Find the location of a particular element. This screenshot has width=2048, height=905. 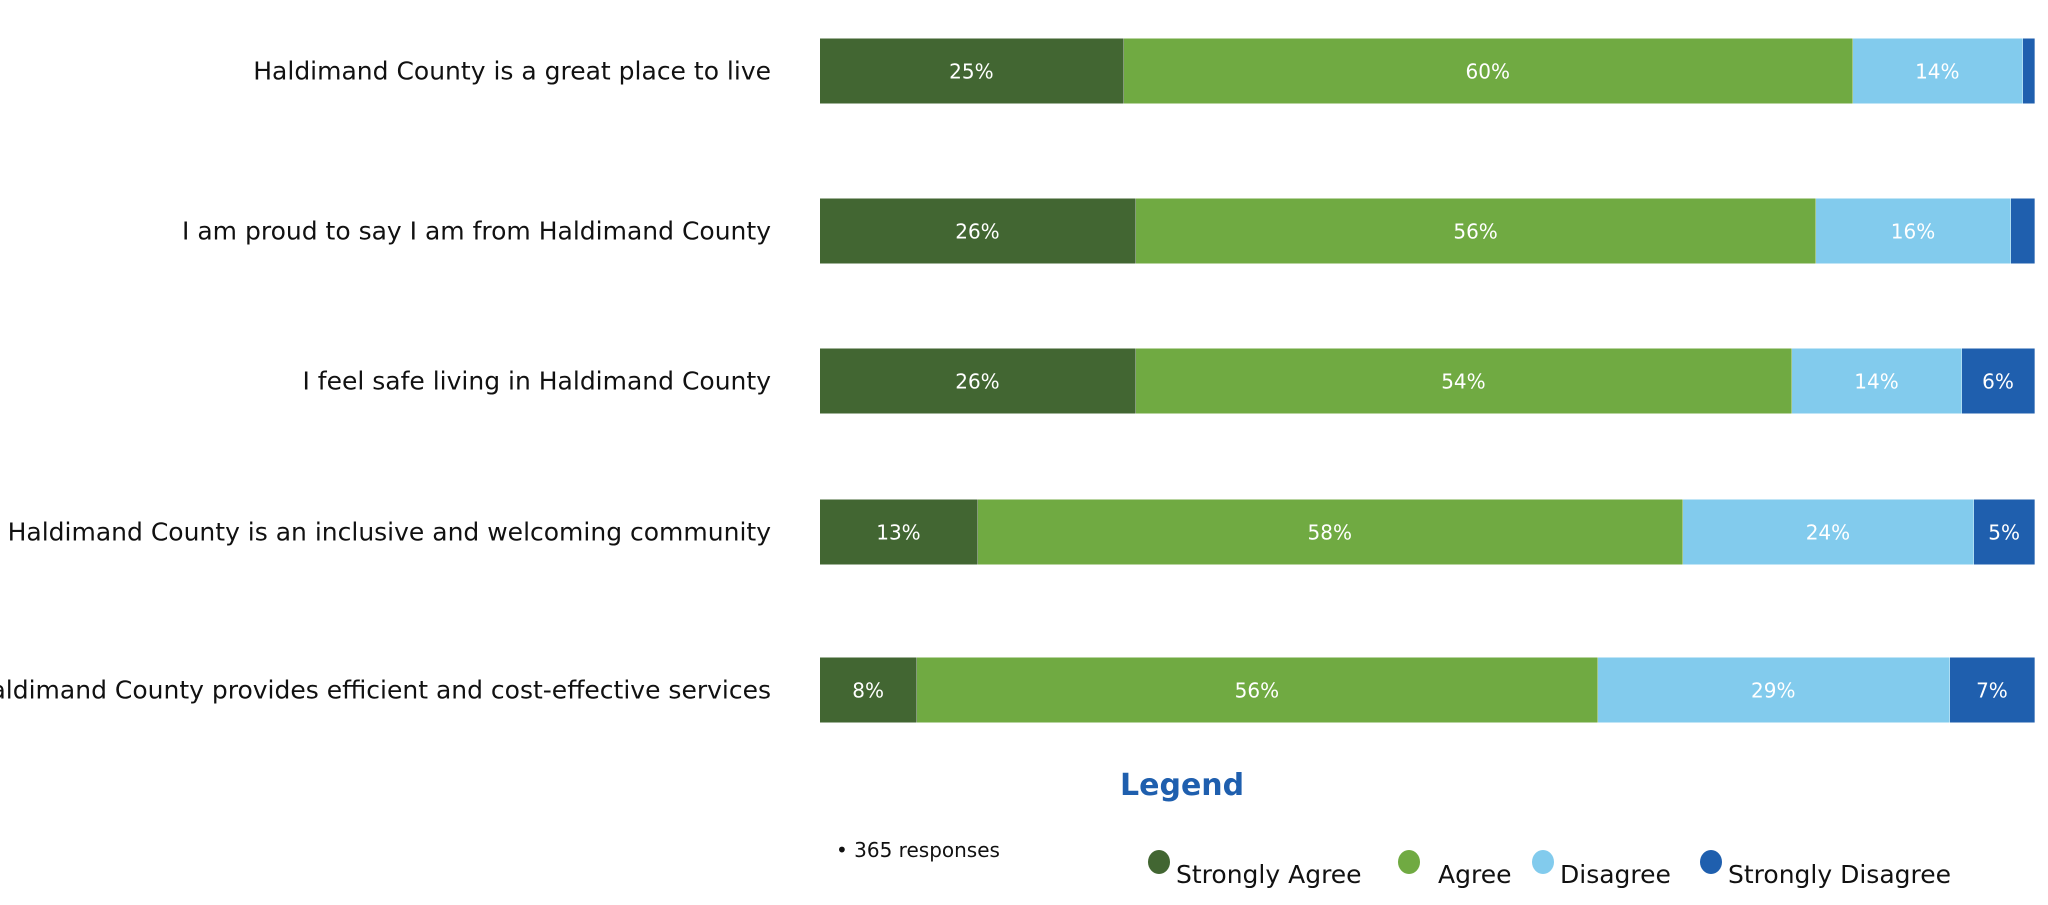

bar-row: 26% 54% 14% 6% is located at coordinates (1427, 381).